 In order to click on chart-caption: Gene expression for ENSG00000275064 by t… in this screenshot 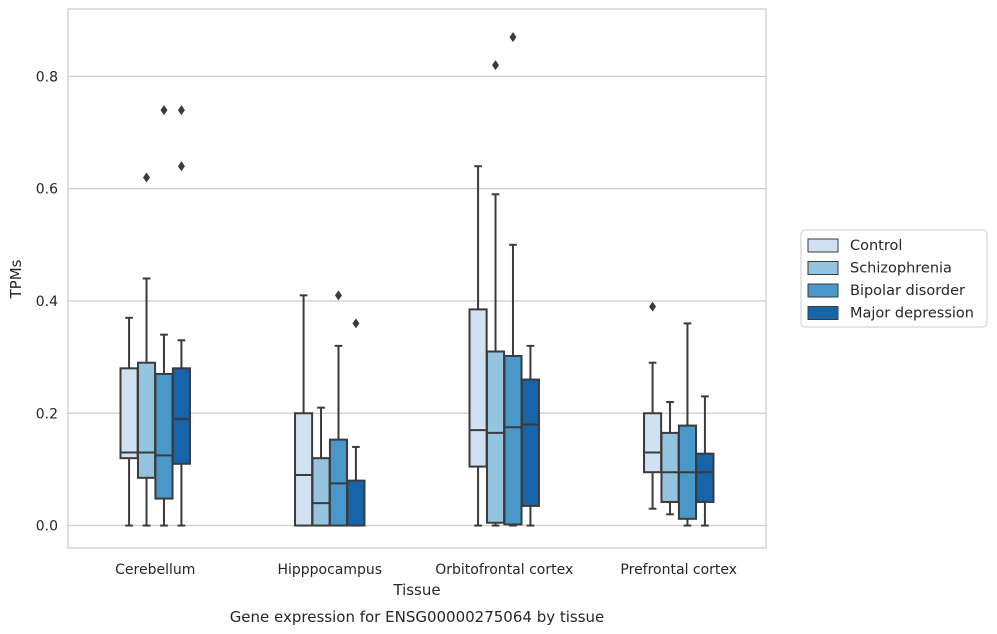, I will do `click(417, 617)`.